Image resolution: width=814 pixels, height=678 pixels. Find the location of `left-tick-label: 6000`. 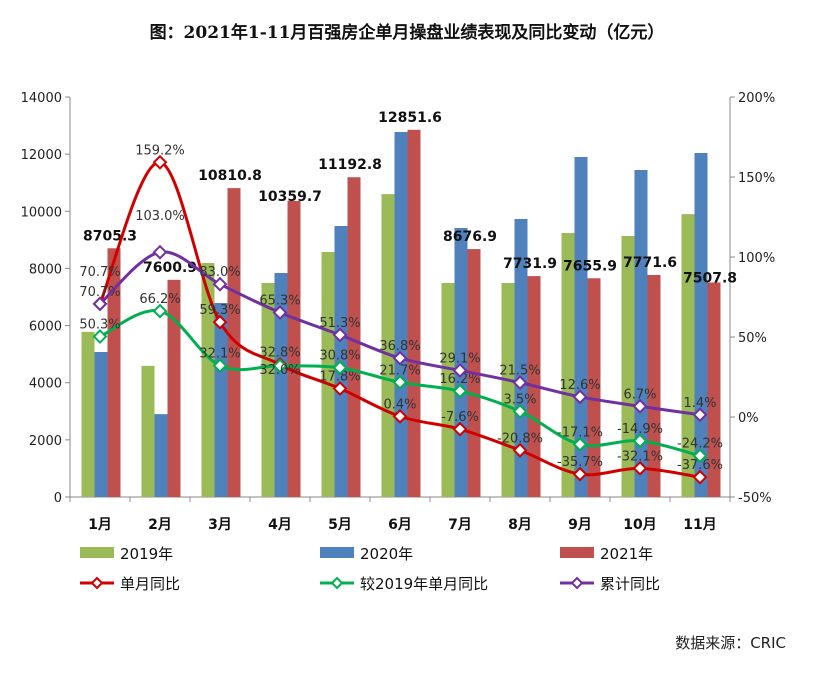

left-tick-label: 6000 is located at coordinates (45, 327).